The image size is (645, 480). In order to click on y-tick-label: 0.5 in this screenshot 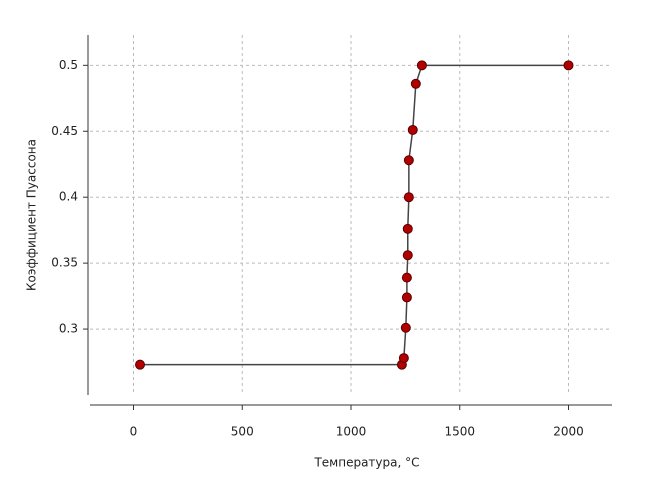, I will do `click(68, 65)`.